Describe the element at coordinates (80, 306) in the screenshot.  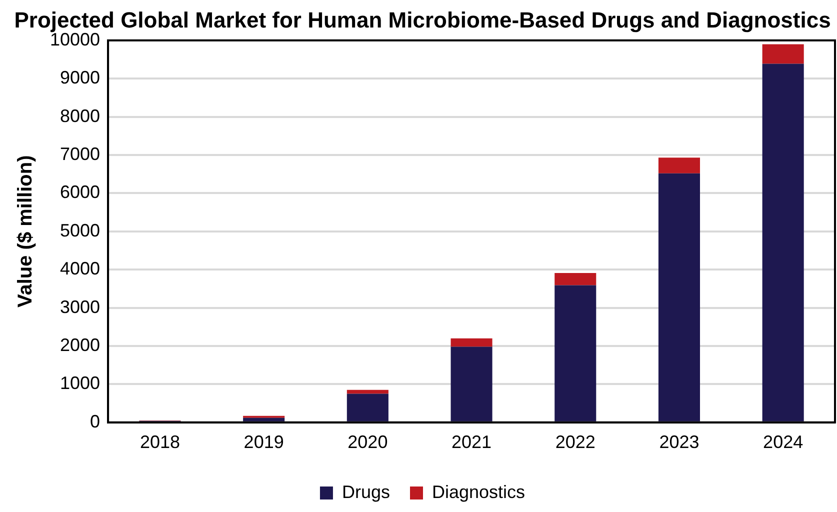
I see `y-tick-label: 3000` at that location.